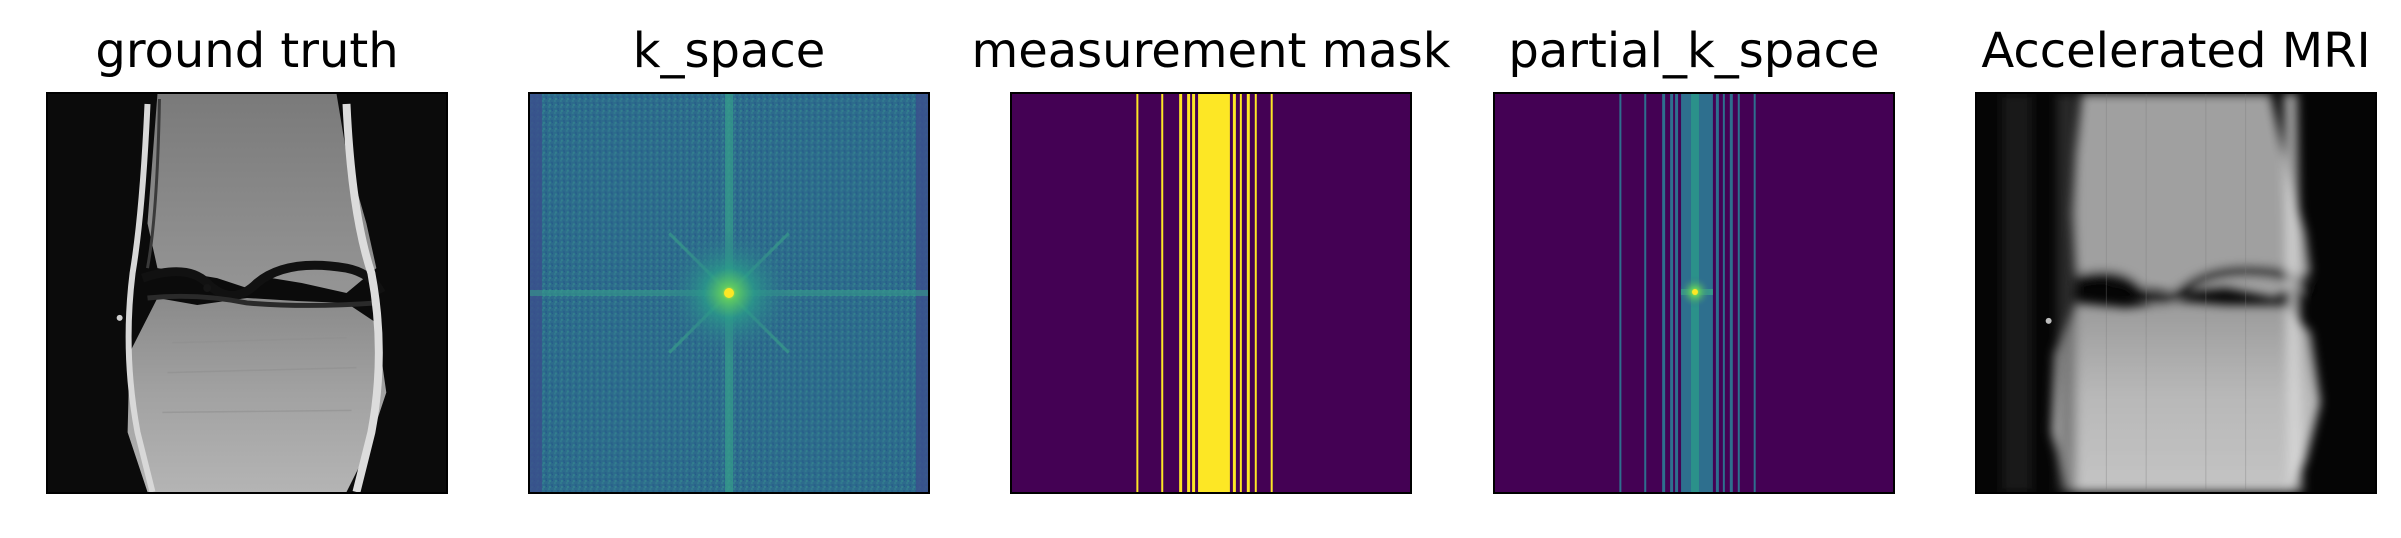  What do you see at coordinates (1694, 293) in the screenshot?
I see `partial-k-space-image` at bounding box center [1694, 293].